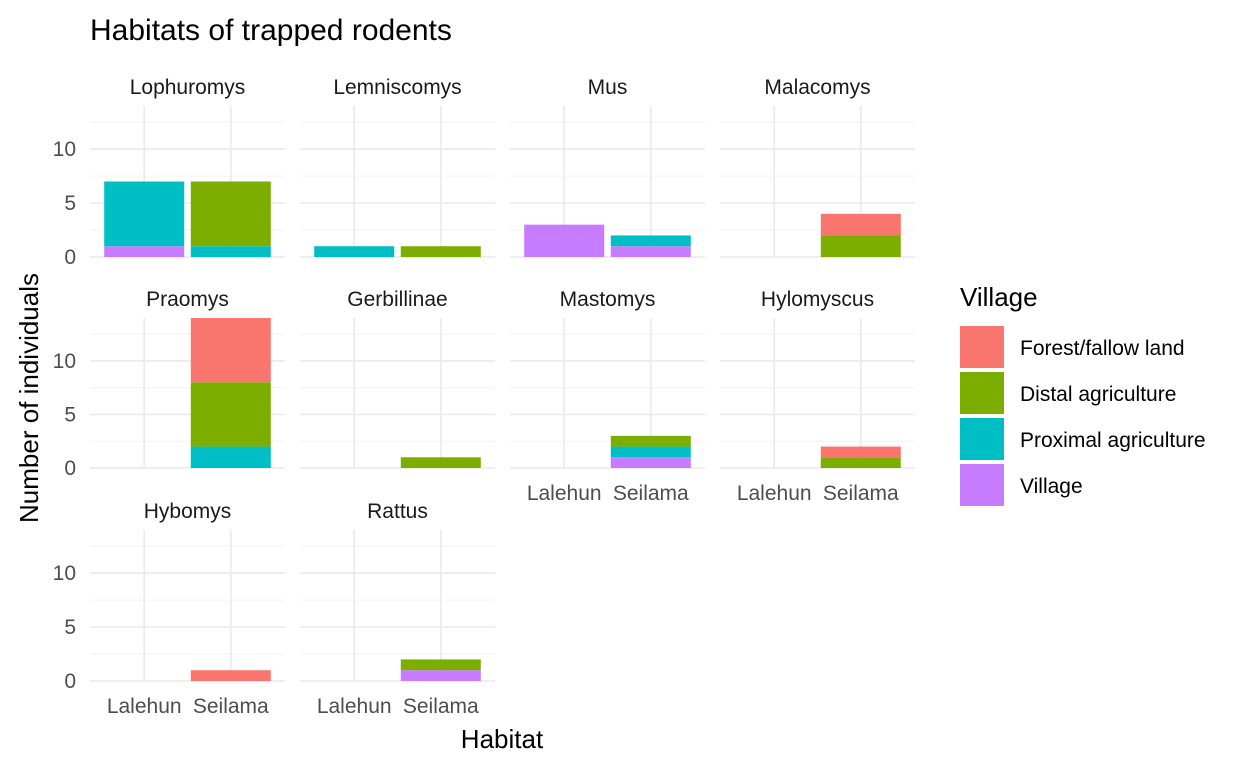 This screenshot has height=768, width=1248. What do you see at coordinates (188, 511) in the screenshot?
I see `facet-label-hybomys: Hybomys` at bounding box center [188, 511].